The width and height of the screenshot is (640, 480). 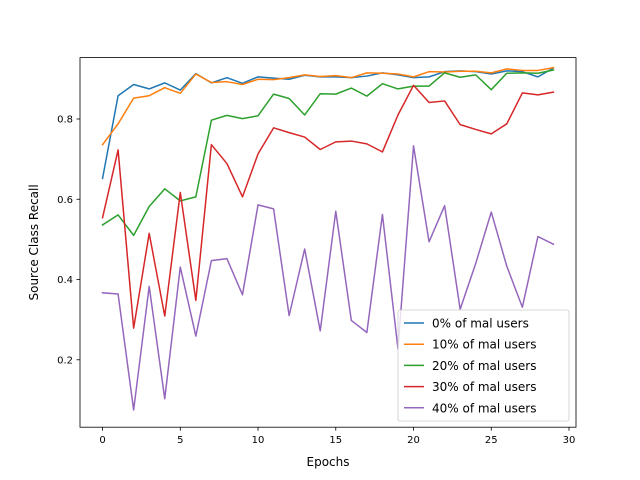 I want to click on x-tick-label: 5, so click(x=180, y=440).